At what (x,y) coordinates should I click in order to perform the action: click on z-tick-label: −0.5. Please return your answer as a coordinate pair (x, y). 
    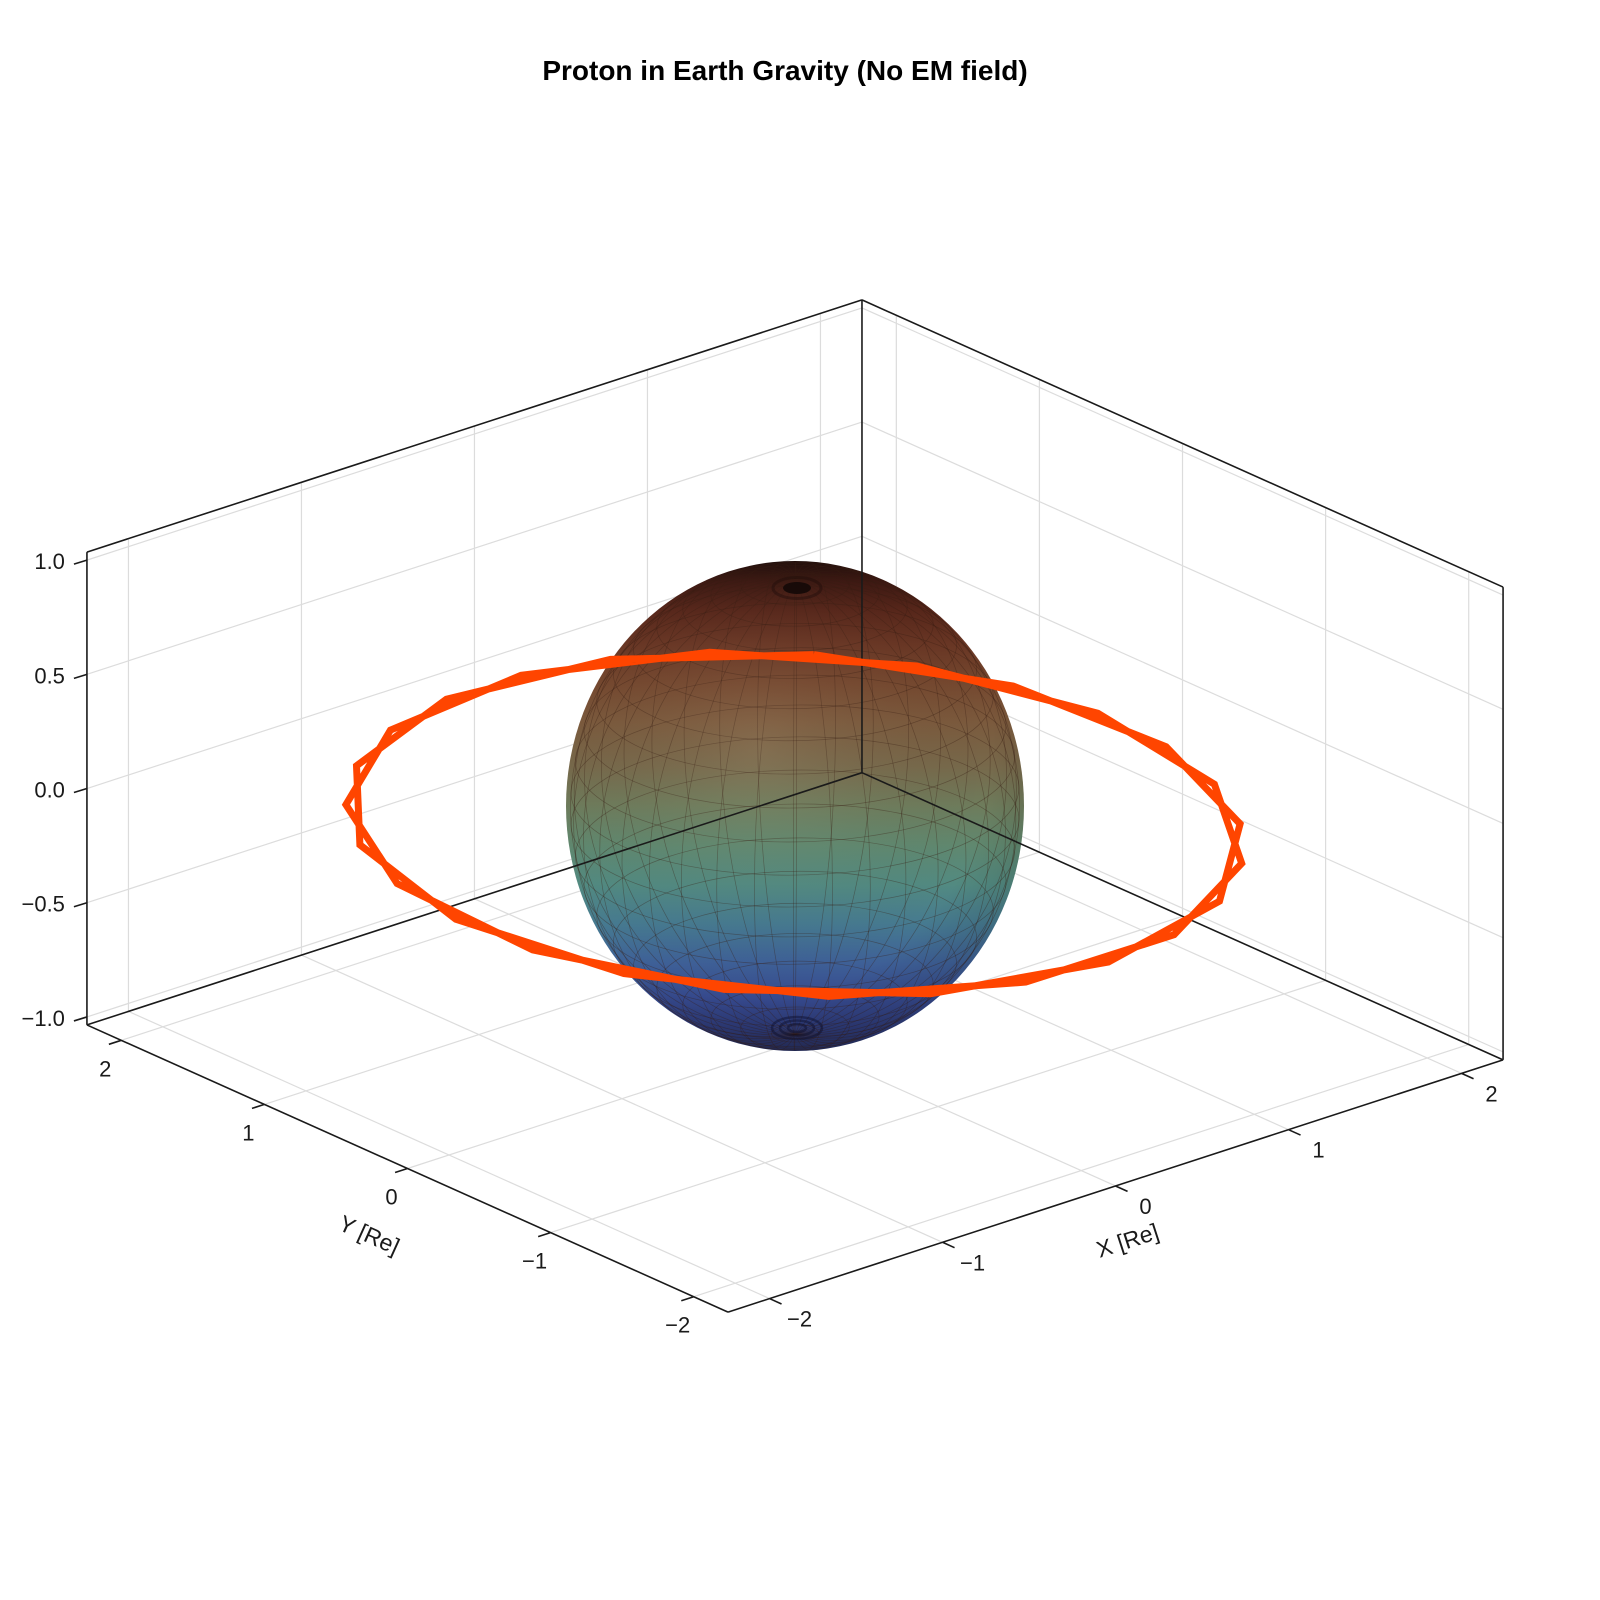
    Looking at the image, I should click on (42, 904).